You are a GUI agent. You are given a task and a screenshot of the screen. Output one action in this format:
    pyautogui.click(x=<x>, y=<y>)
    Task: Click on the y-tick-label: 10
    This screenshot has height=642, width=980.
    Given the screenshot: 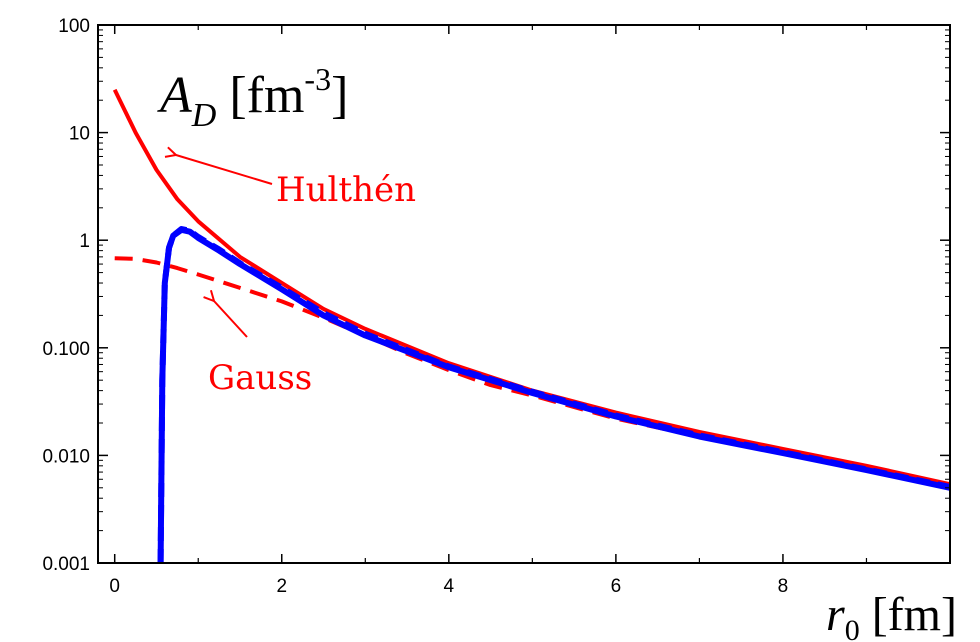 What is the action you would take?
    pyautogui.click(x=79, y=134)
    